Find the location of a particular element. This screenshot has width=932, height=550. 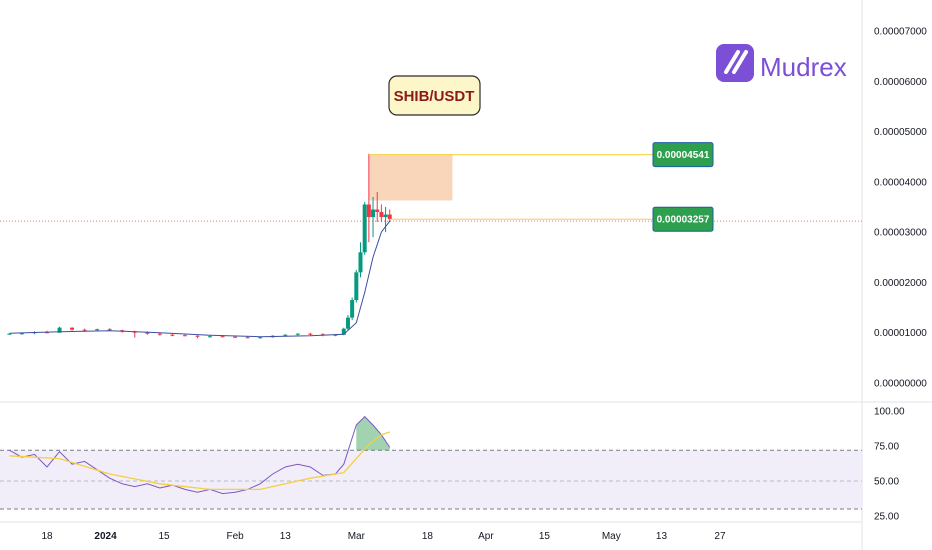

time-tick-label: Mar is located at coordinates (357, 536).